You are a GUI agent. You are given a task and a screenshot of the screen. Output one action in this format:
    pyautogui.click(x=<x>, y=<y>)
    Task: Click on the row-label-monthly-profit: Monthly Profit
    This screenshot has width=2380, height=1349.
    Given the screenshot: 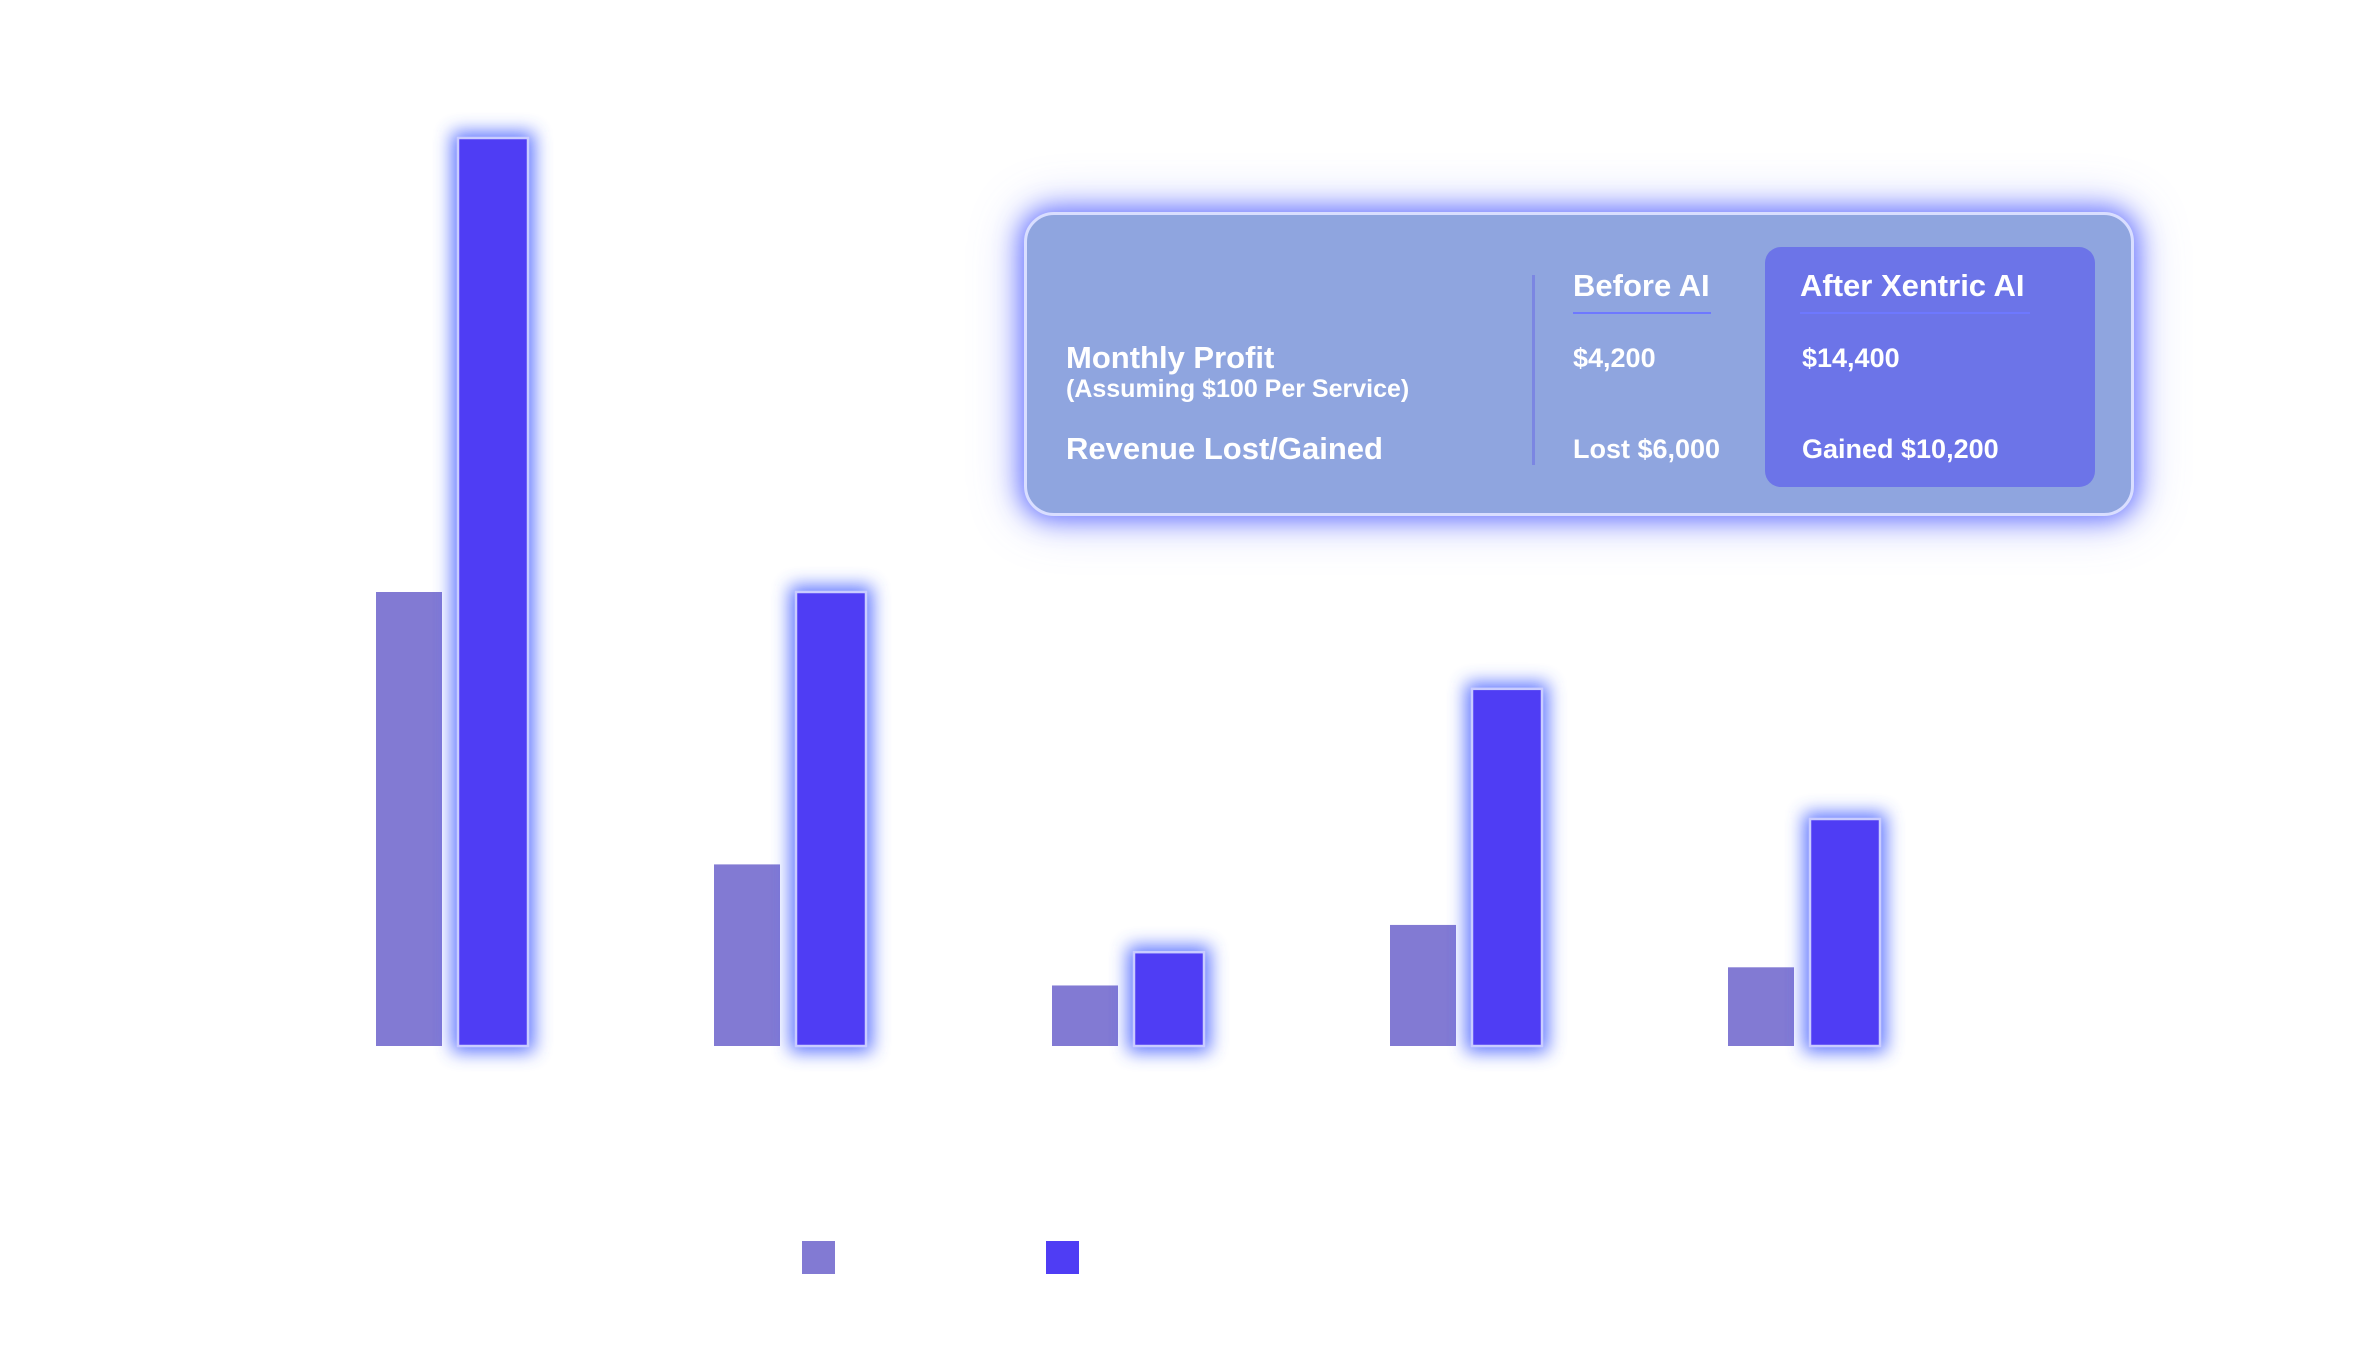 What is the action you would take?
    pyautogui.click(x=1170, y=357)
    